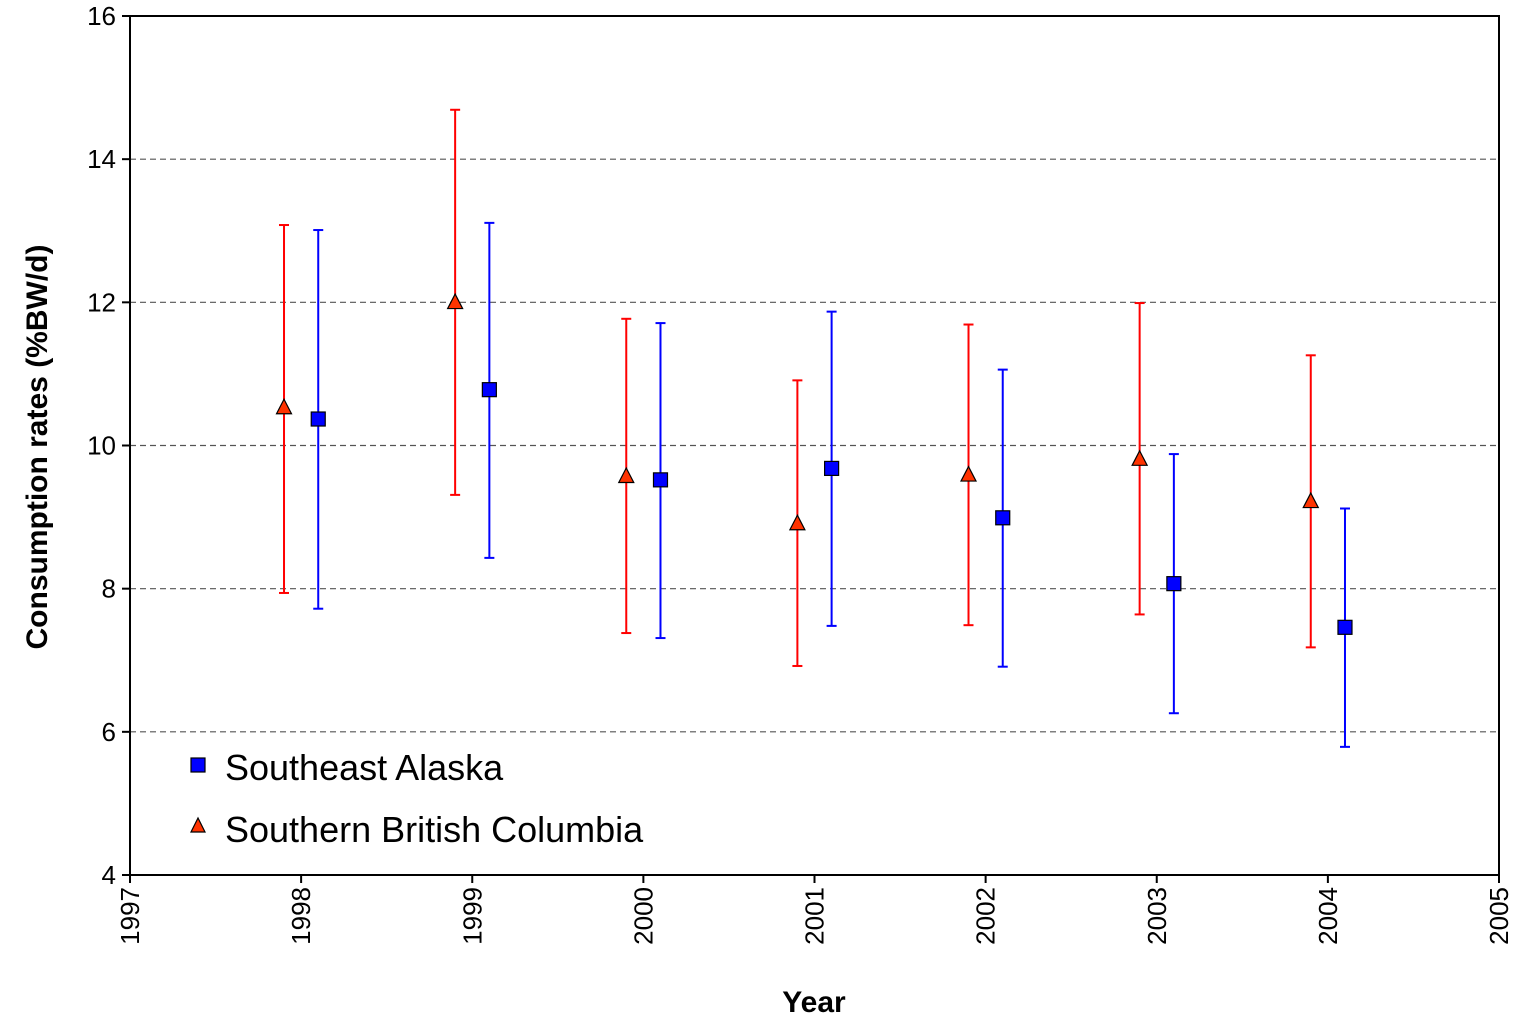  What do you see at coordinates (198, 824) in the screenshot?
I see `legend-marker-southern-british-columbia` at bounding box center [198, 824].